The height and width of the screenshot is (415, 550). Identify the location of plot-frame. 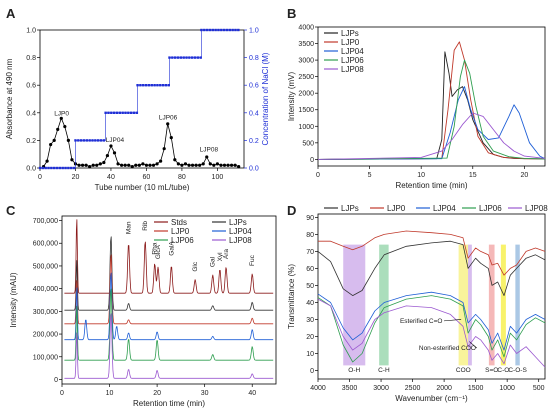
(431, 96).